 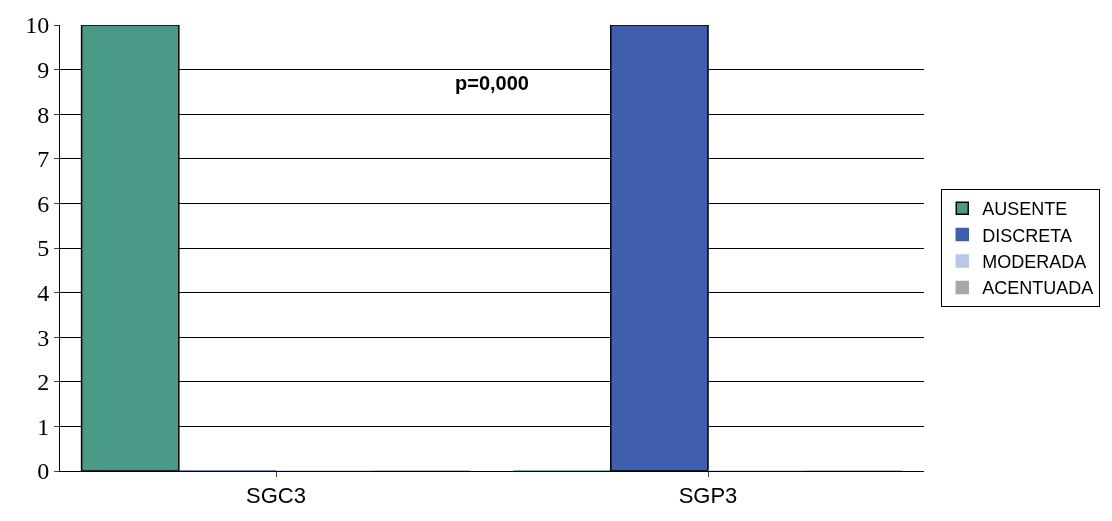 I want to click on y-tick-label: 1, so click(x=43, y=426).